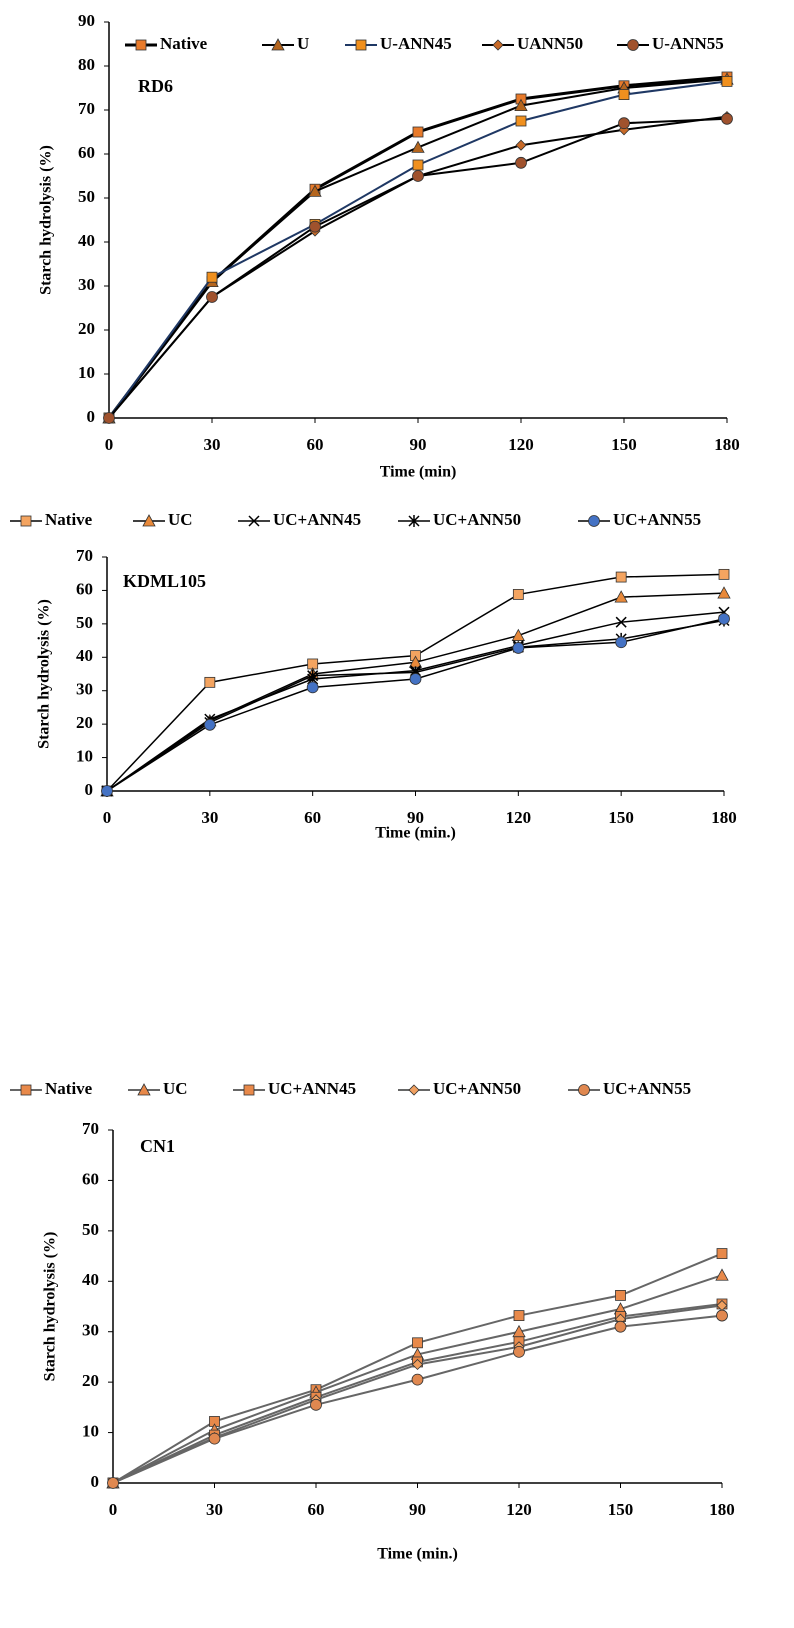 The image size is (794, 1628). Describe the element at coordinates (317, 519) in the screenshot. I see `legend-label: UC+ANN45` at that location.